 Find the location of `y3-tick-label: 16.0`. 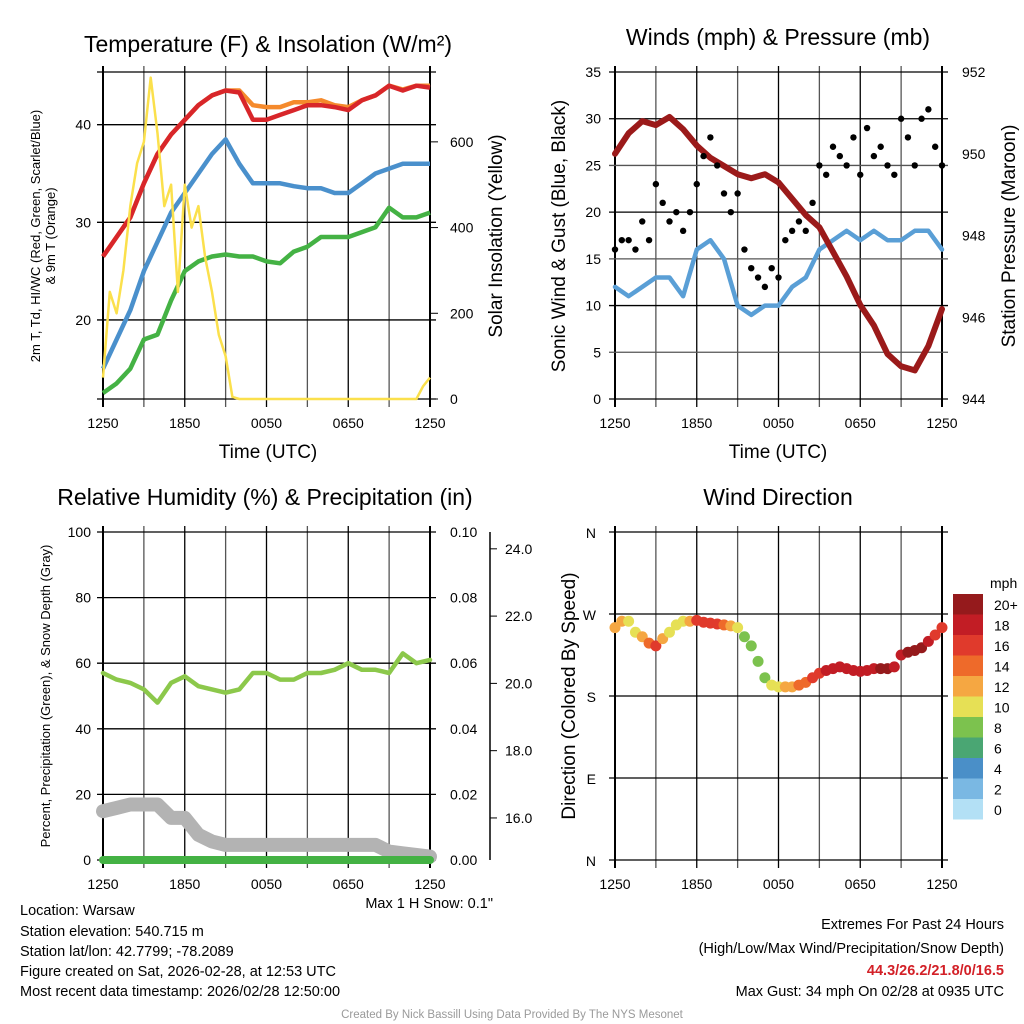

y3-tick-label: 16.0 is located at coordinates (518, 818).